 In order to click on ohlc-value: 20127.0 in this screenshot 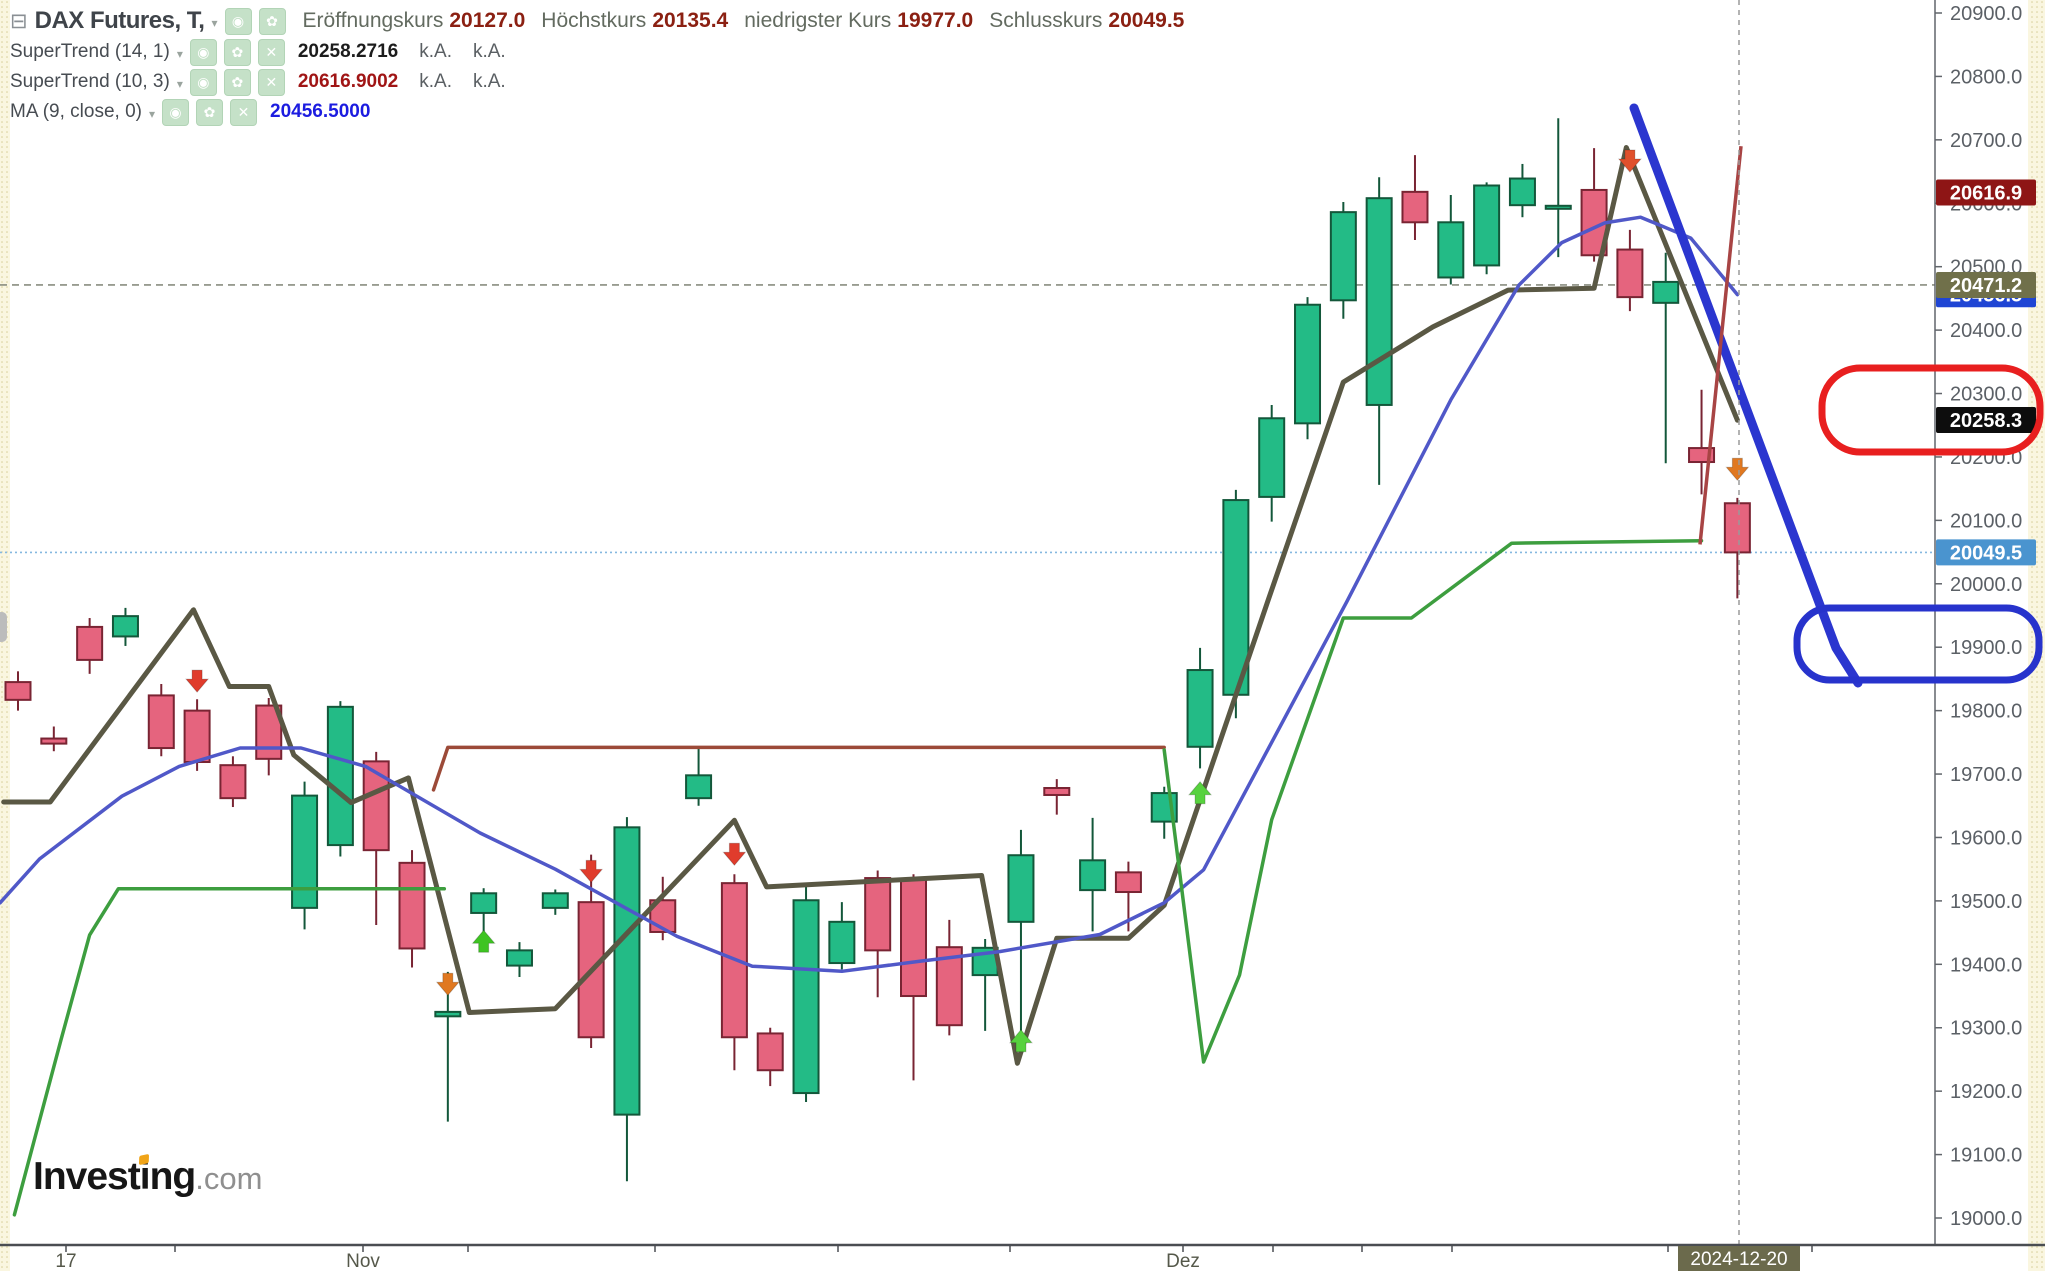, I will do `click(487, 20)`.